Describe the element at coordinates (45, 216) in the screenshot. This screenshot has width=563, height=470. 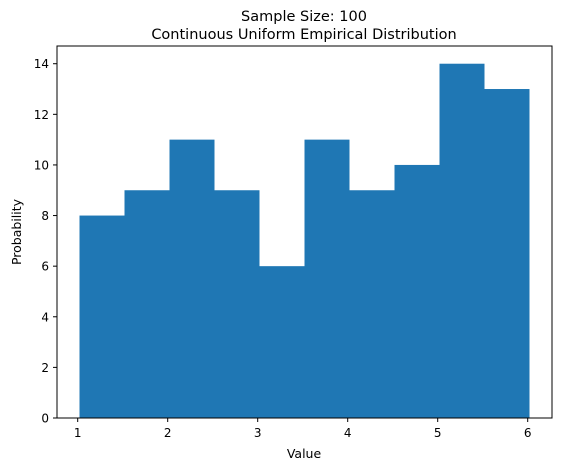
I see `y-tick-label: 8` at that location.